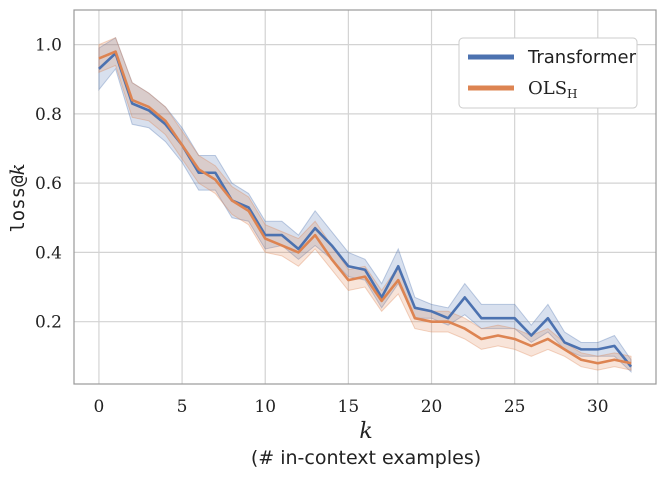 The image size is (665, 478). I want to click on x-tick-label-20: 20, so click(432, 407).